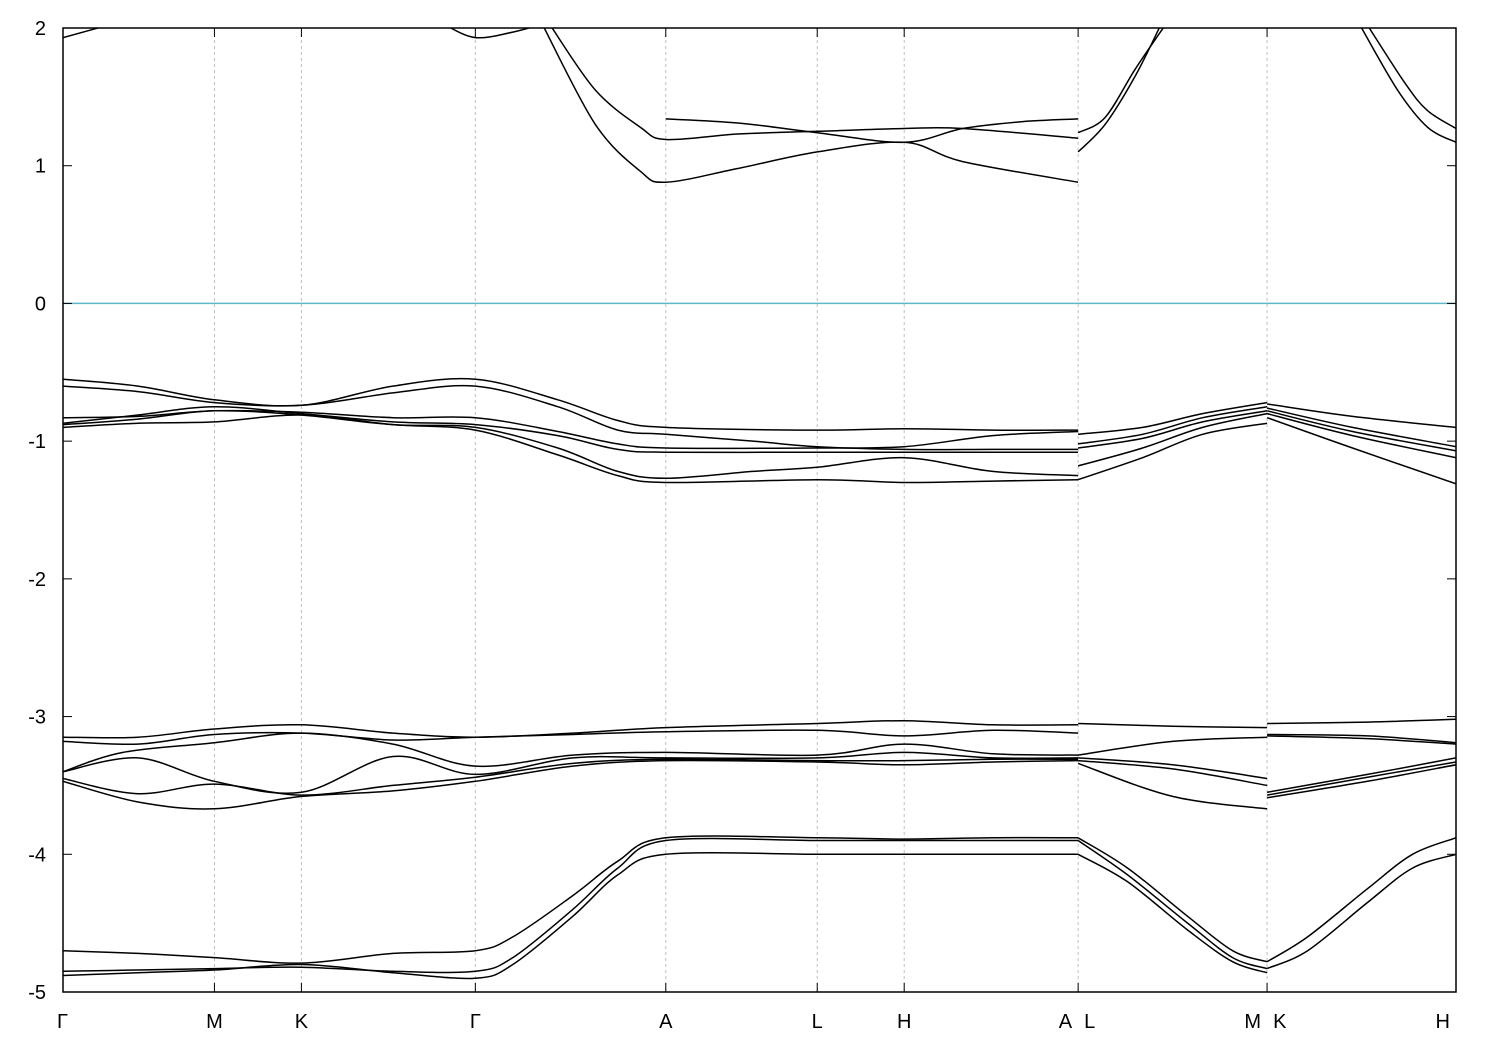 This screenshot has width=1500, height=1050. I want to click on y-tick-label: -4, so click(37, 855).